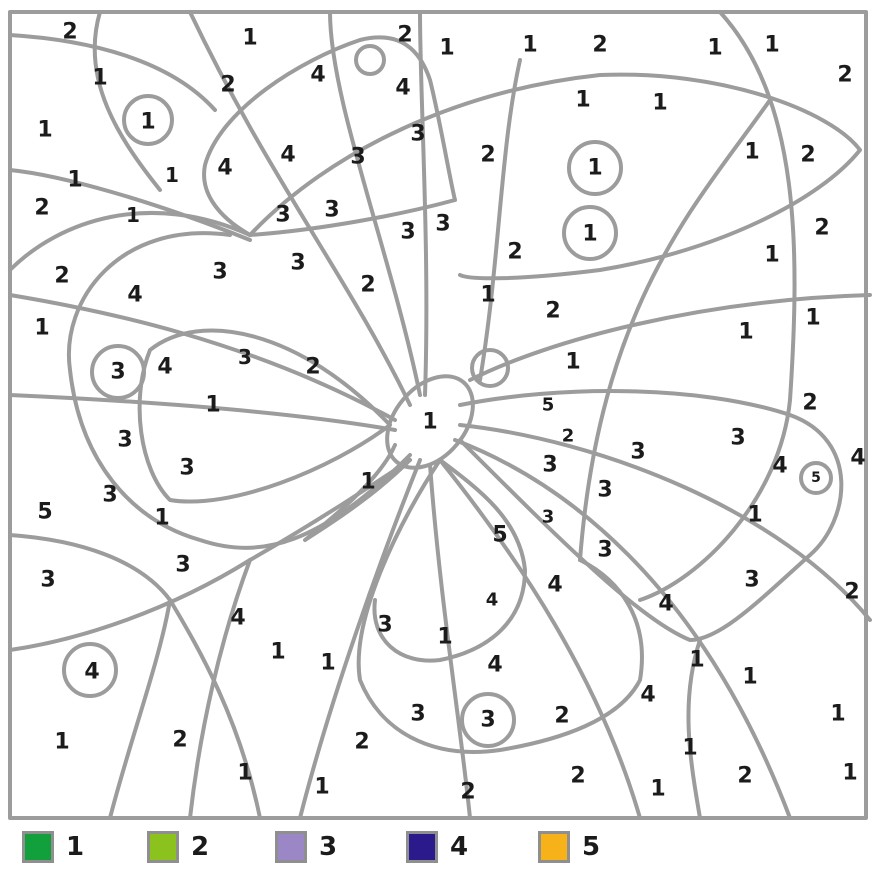 This screenshot has height=872, width=874. Describe the element at coordinates (178, 847) in the screenshot. I see `legend-item-2: 2` at that location.